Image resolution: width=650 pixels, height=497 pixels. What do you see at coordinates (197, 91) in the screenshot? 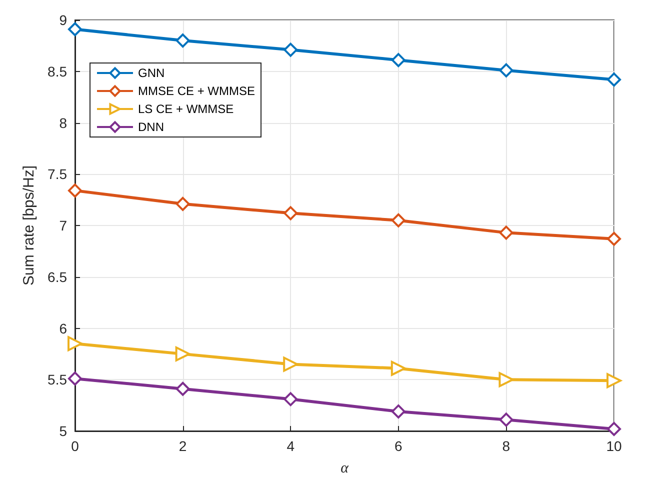
I see `legend-label: MMSE CE + WMMSE` at bounding box center [197, 91].